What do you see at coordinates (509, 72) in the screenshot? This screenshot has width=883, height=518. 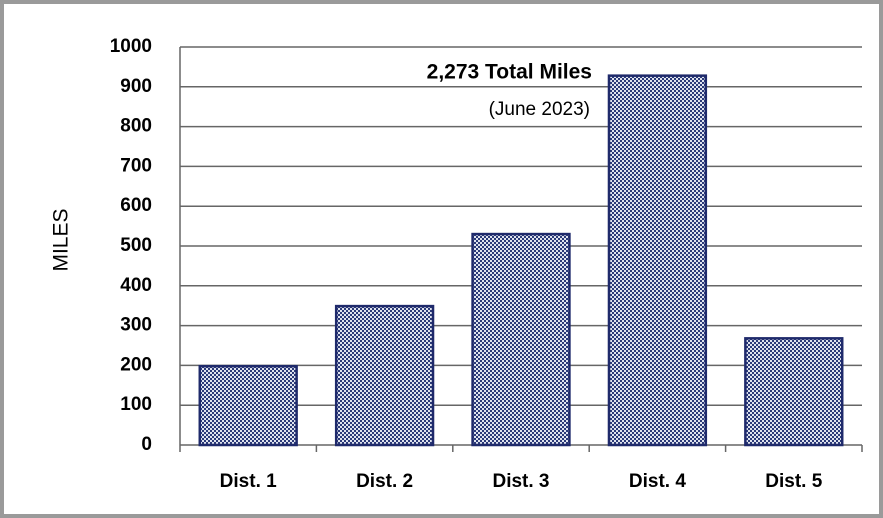 I see `annotation: 2,273 Total Miles` at bounding box center [509, 72].